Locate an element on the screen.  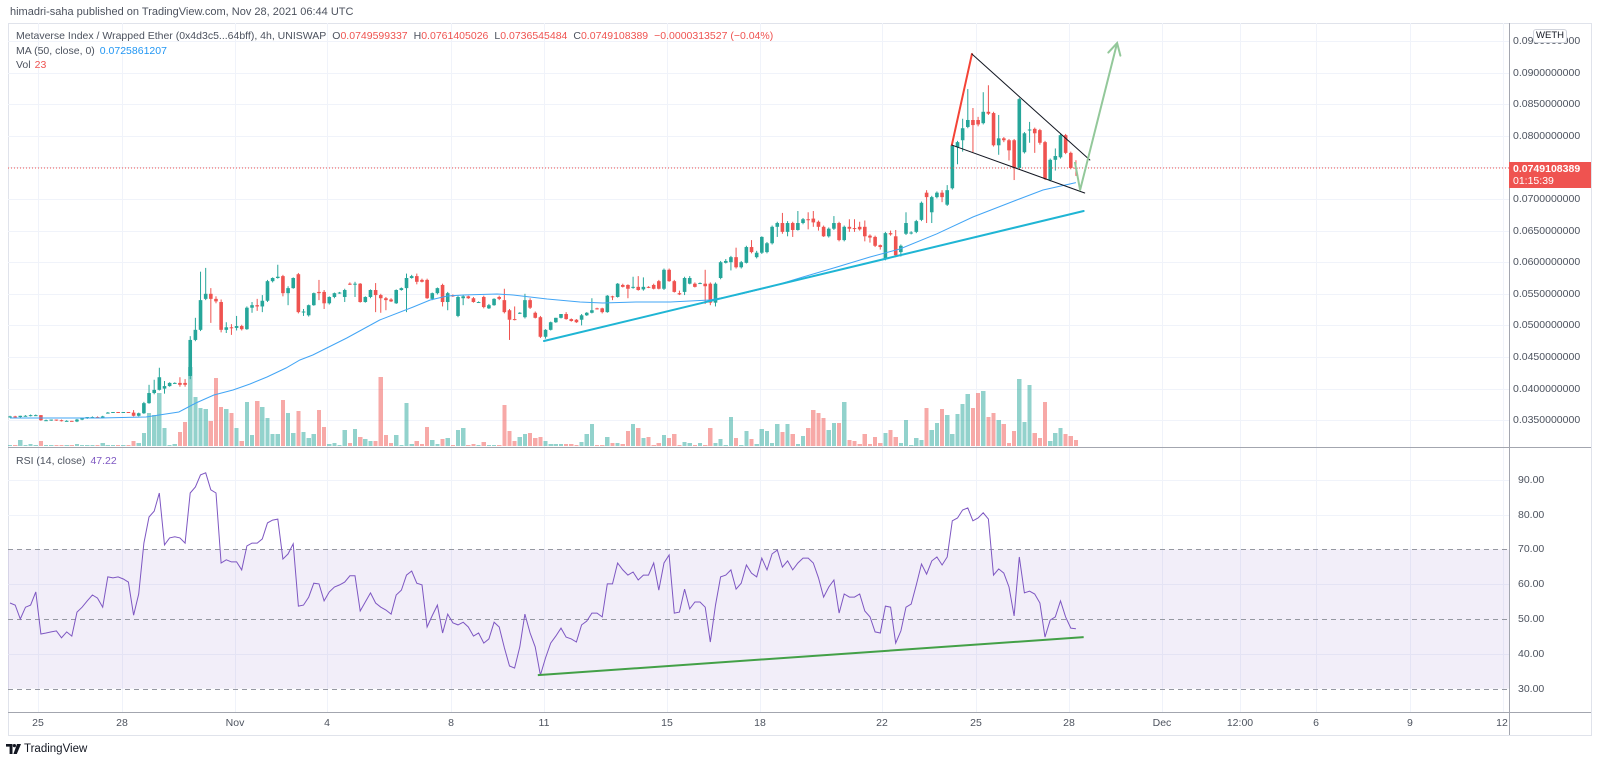
last-price-label: 0.0749108389 01:15:39 is located at coordinates (1550, 175).